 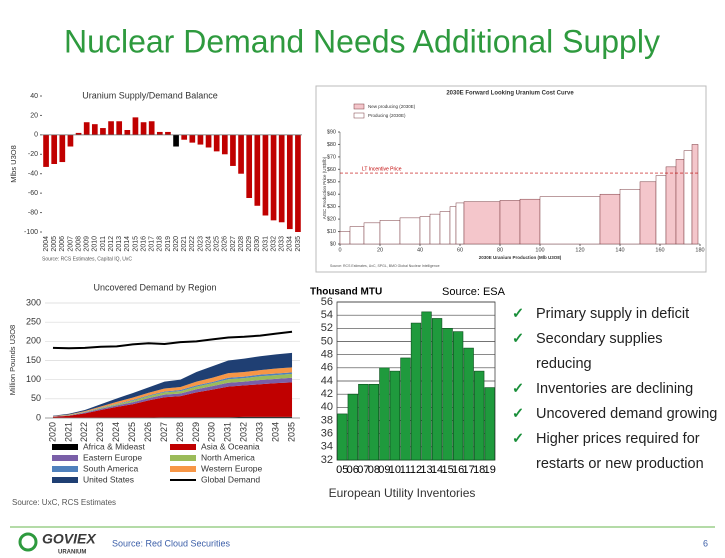 What do you see at coordinates (135, 244) in the screenshot?
I see `x-tick-label: 2015` at bounding box center [135, 244].